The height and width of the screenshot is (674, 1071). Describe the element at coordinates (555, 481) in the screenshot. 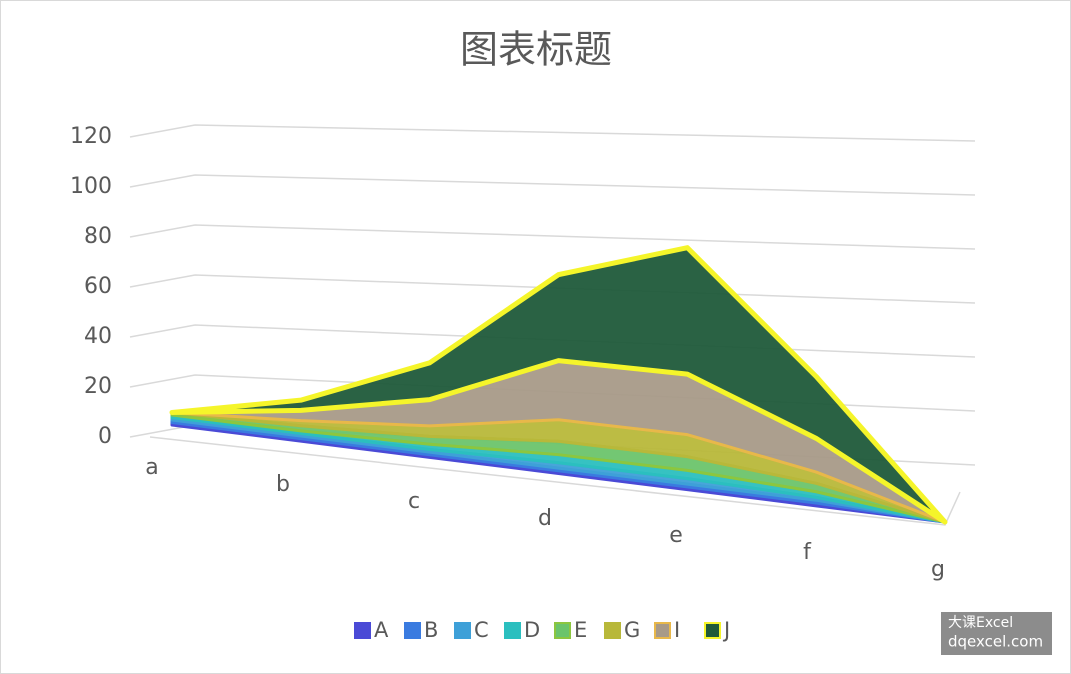

I see `floor-line` at that location.